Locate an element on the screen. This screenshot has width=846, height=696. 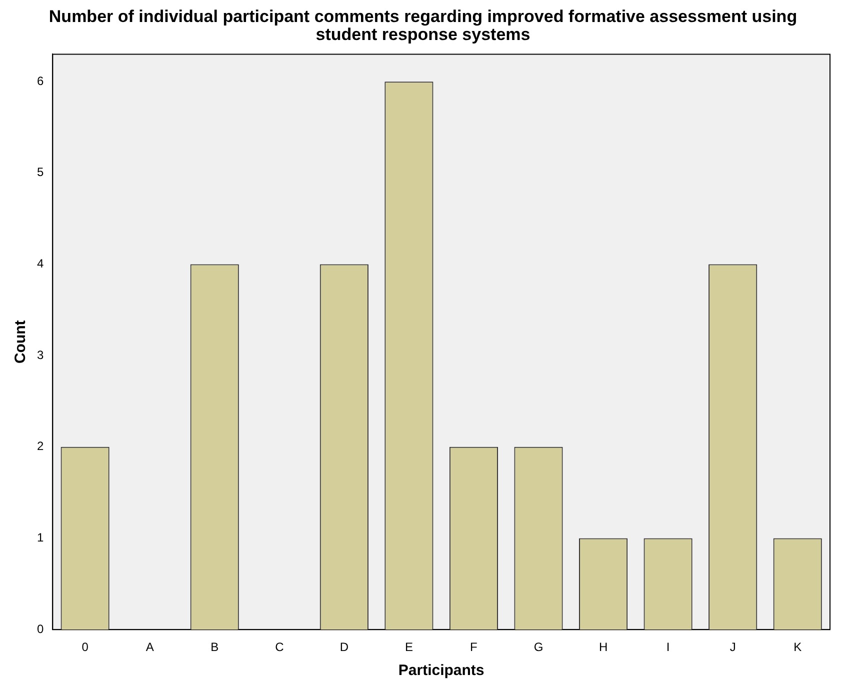
y-tick-label: 6 is located at coordinates (40, 81).